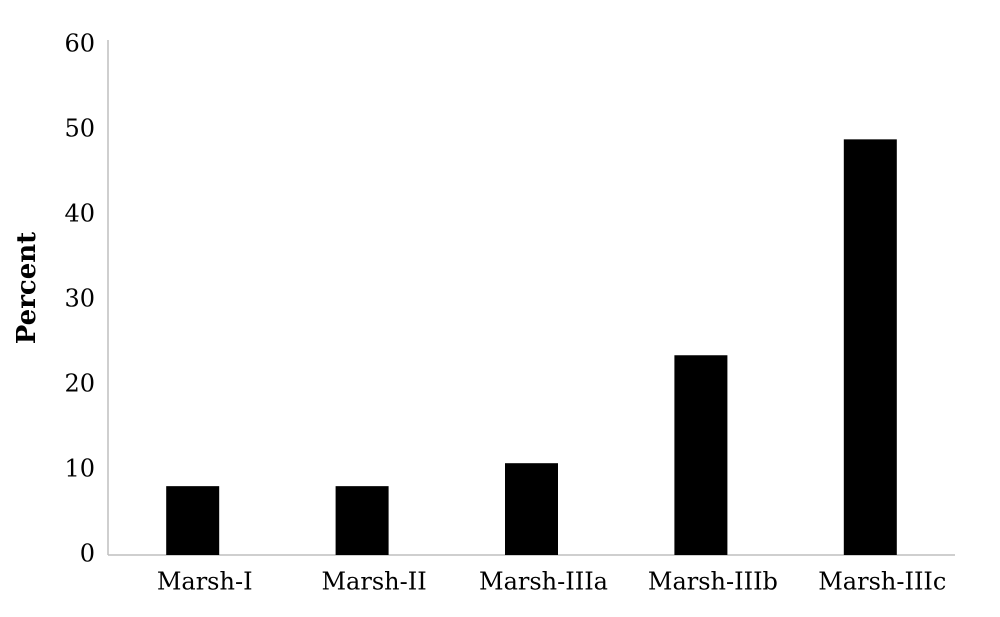  What do you see at coordinates (882, 582) in the screenshot?
I see `x-tick-label: Marsh-IIIc` at bounding box center [882, 582].